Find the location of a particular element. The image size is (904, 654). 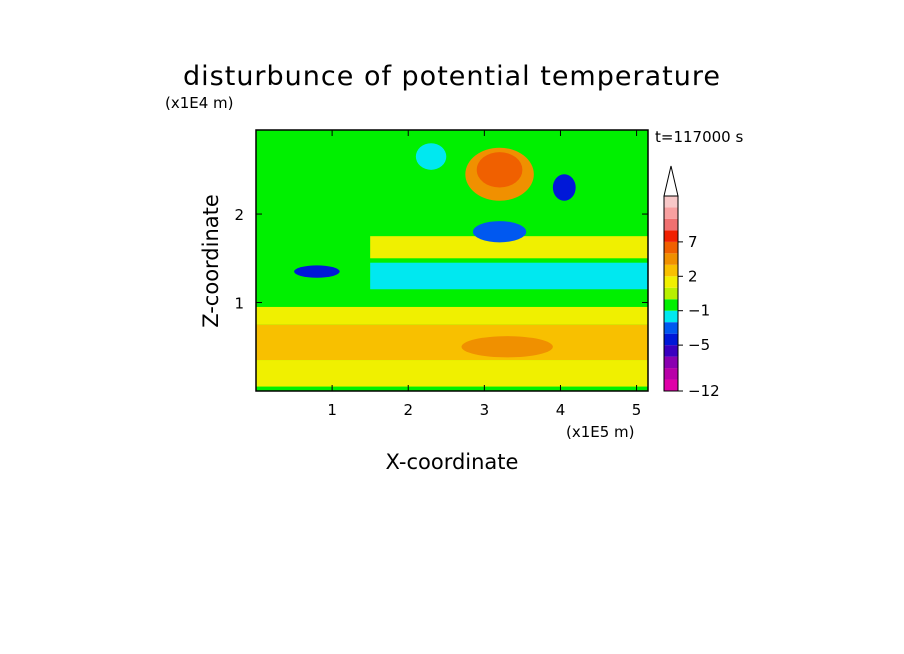

chart-title: disturbunce of potential temperature is located at coordinates (452, 76).